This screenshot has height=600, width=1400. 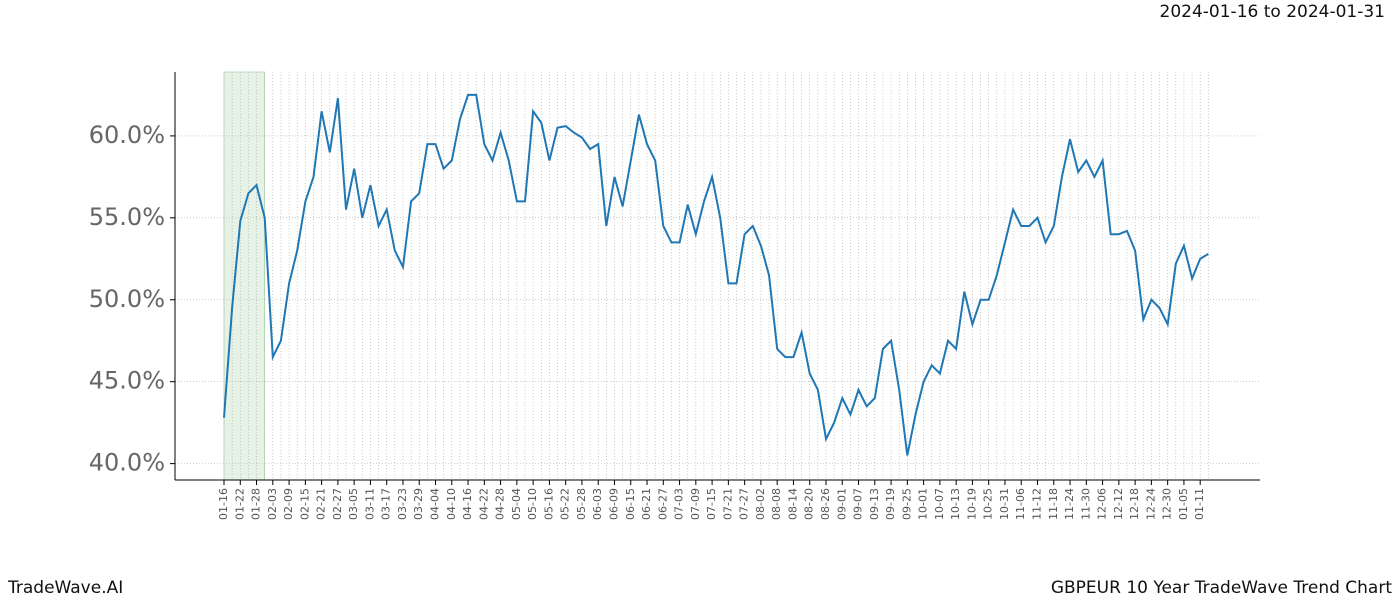 What do you see at coordinates (695, 504) in the screenshot?
I see `x-tick-label: 07-09` at bounding box center [695, 504].